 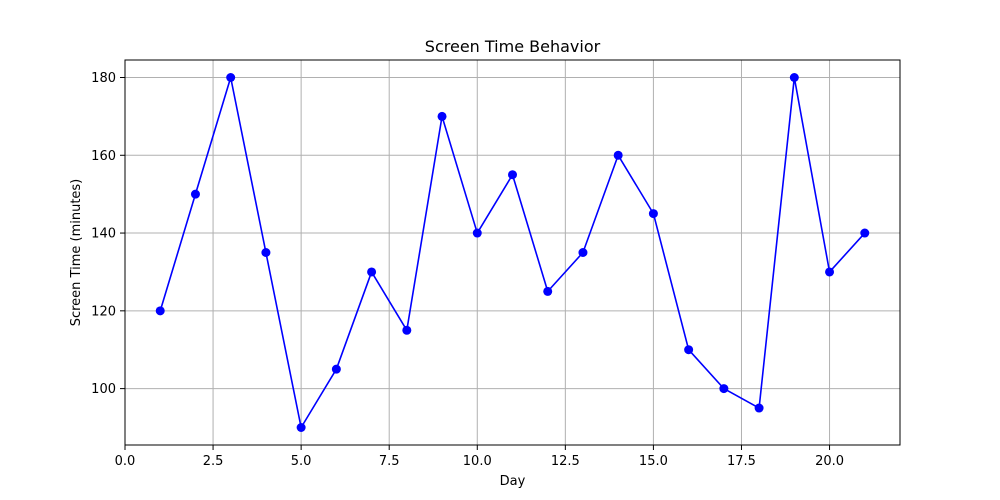 What do you see at coordinates (125, 461) in the screenshot?
I see `x-tick-label: 0.0` at bounding box center [125, 461].